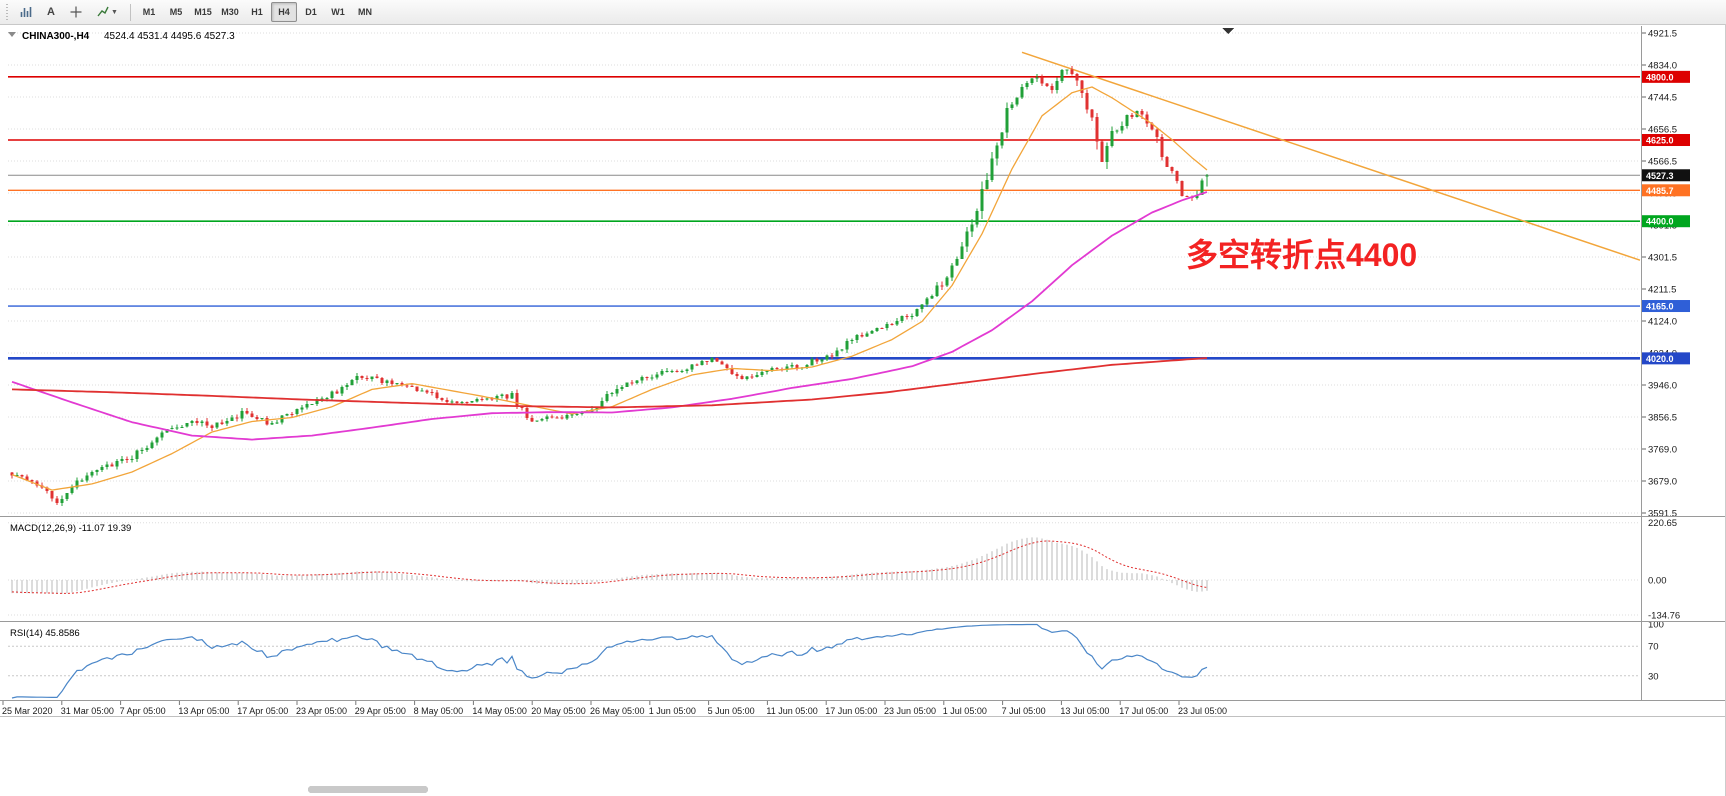  Describe the element at coordinates (1653, 676) in the screenshot. I see `rsi-axis-label: 30` at that location.